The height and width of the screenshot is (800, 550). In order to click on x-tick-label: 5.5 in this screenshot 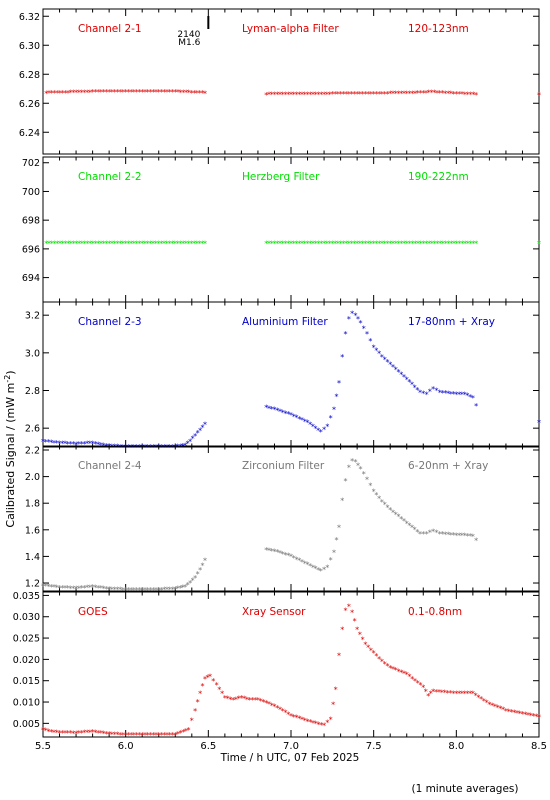, I will do `click(43, 746)`.